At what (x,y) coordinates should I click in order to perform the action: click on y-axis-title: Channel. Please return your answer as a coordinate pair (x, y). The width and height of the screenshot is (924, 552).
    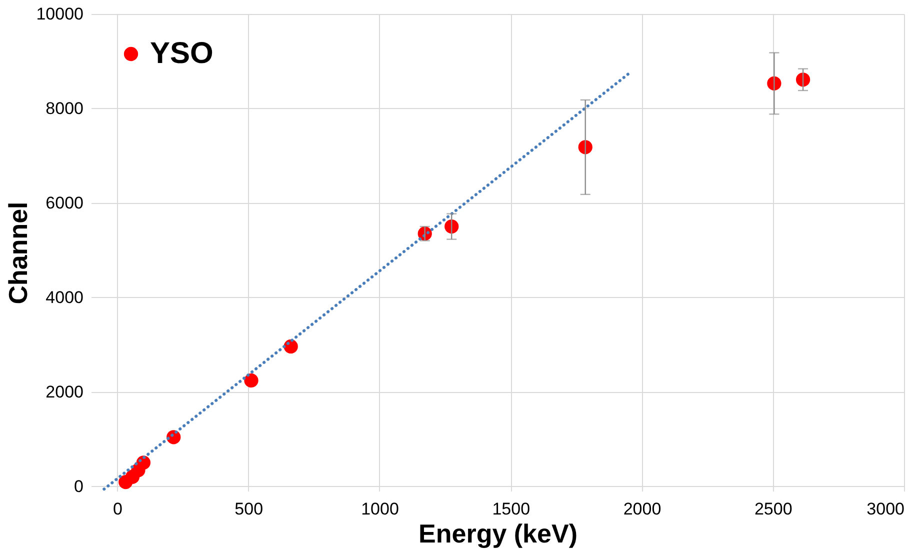
    Looking at the image, I should click on (18, 253).